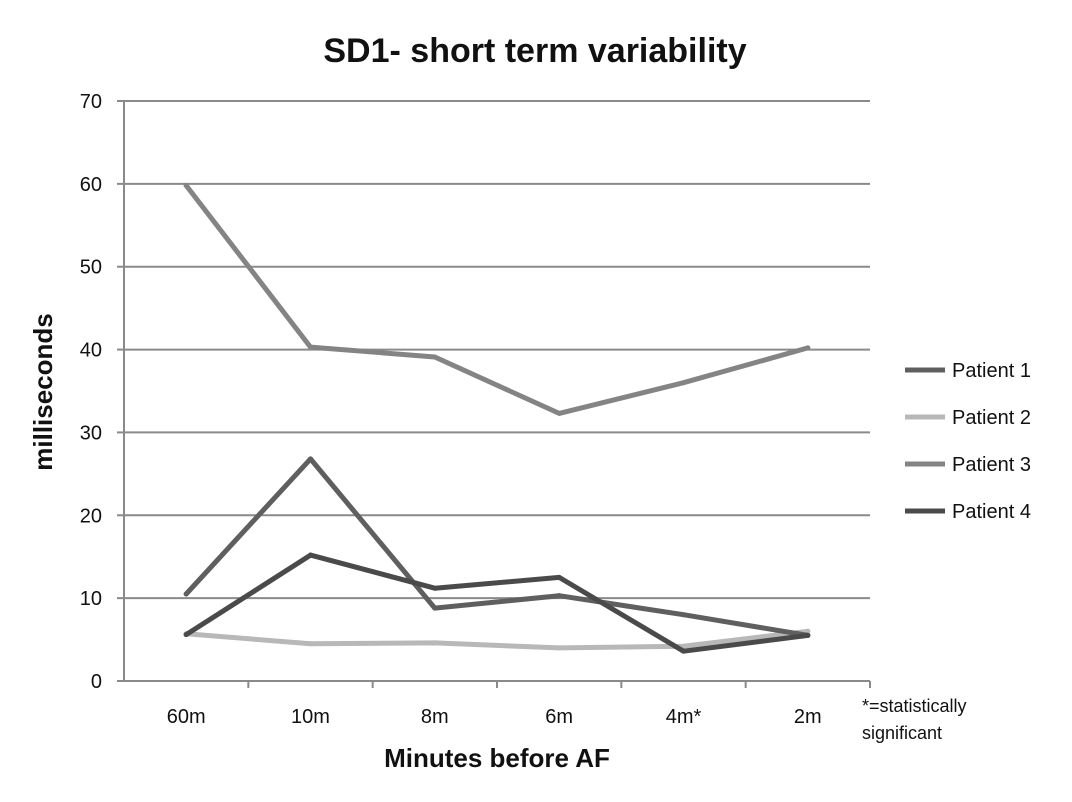 Image resolution: width=1072 pixels, height=802 pixels. Describe the element at coordinates (91, 102) in the screenshot. I see `y-tick-label: 70` at that location.